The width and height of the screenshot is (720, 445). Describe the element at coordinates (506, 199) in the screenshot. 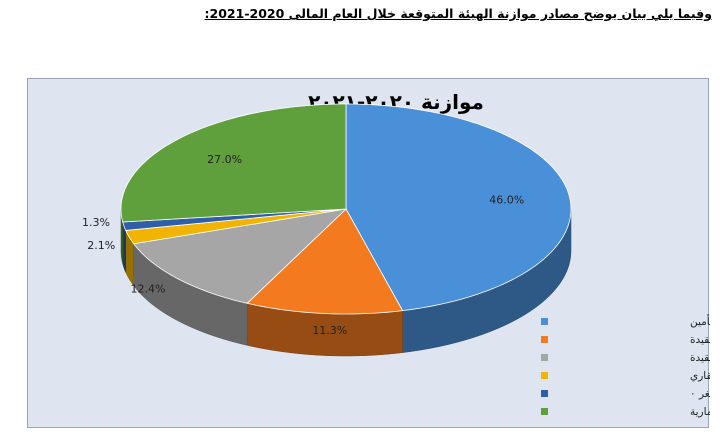

I see `data-label-0: 46.0%` at that location.